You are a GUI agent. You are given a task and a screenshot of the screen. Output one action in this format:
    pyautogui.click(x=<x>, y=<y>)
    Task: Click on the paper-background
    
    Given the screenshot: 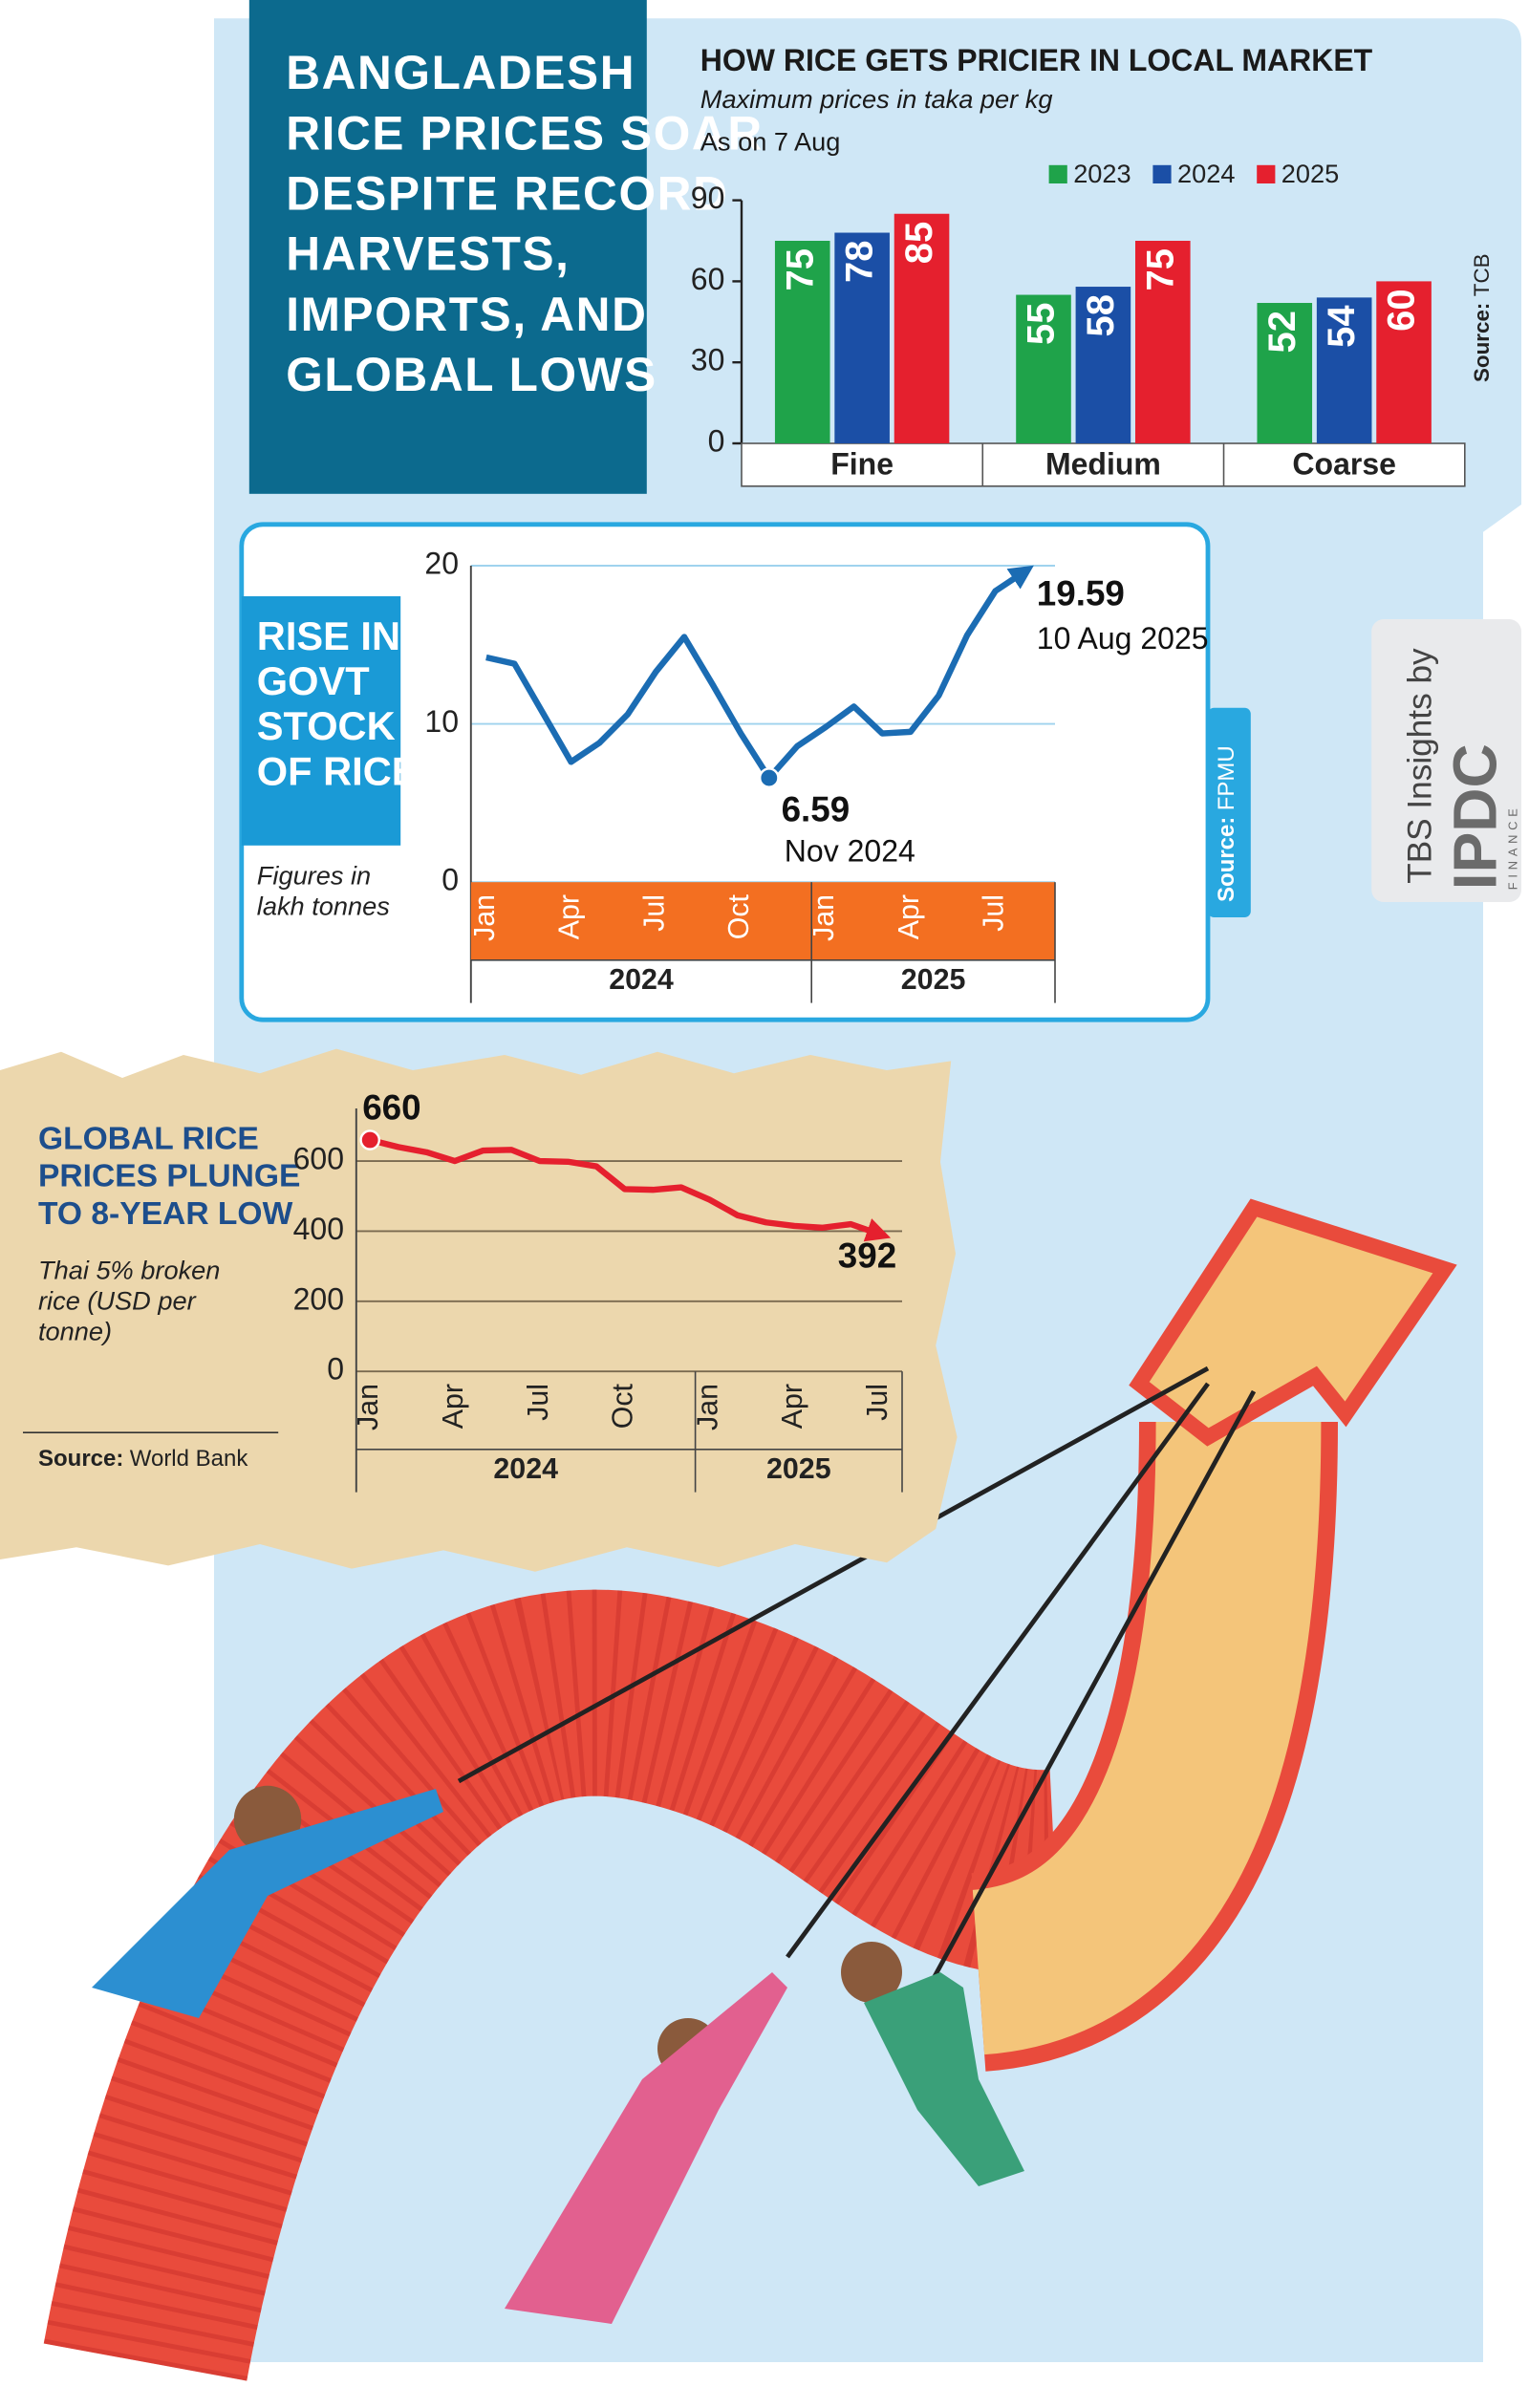 What is the action you would take?
    pyautogui.click(x=479, y=1310)
    